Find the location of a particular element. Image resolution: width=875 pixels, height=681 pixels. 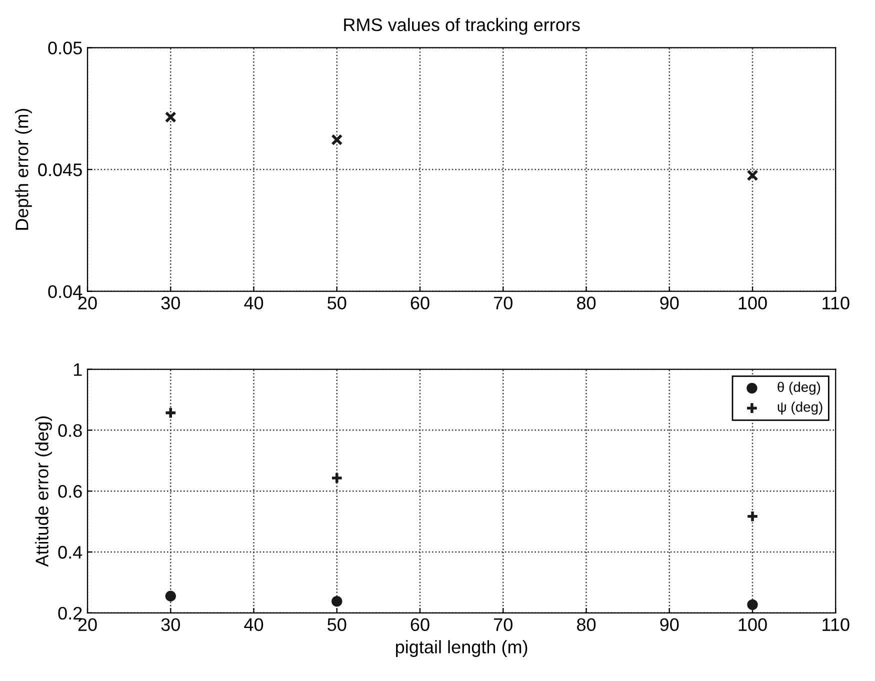

y-tick-label: 0.8 is located at coordinates (70, 430).